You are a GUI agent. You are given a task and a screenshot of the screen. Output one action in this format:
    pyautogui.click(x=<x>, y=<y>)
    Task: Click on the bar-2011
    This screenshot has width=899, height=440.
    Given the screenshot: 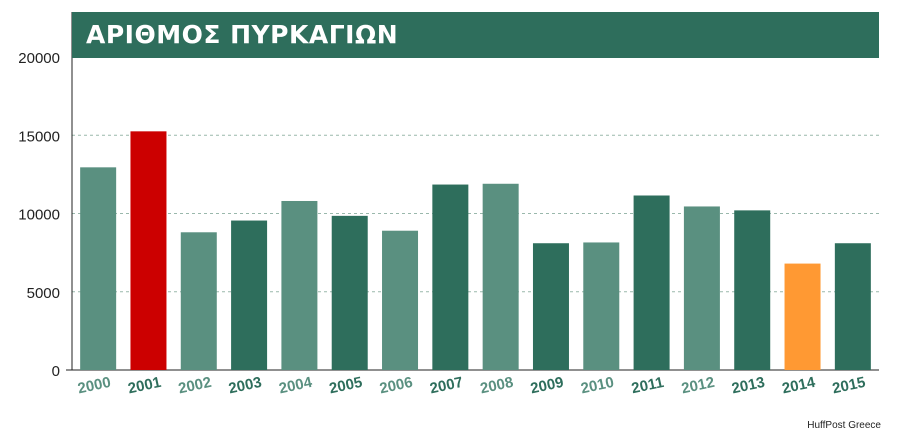 What is the action you would take?
    pyautogui.click(x=651, y=282)
    